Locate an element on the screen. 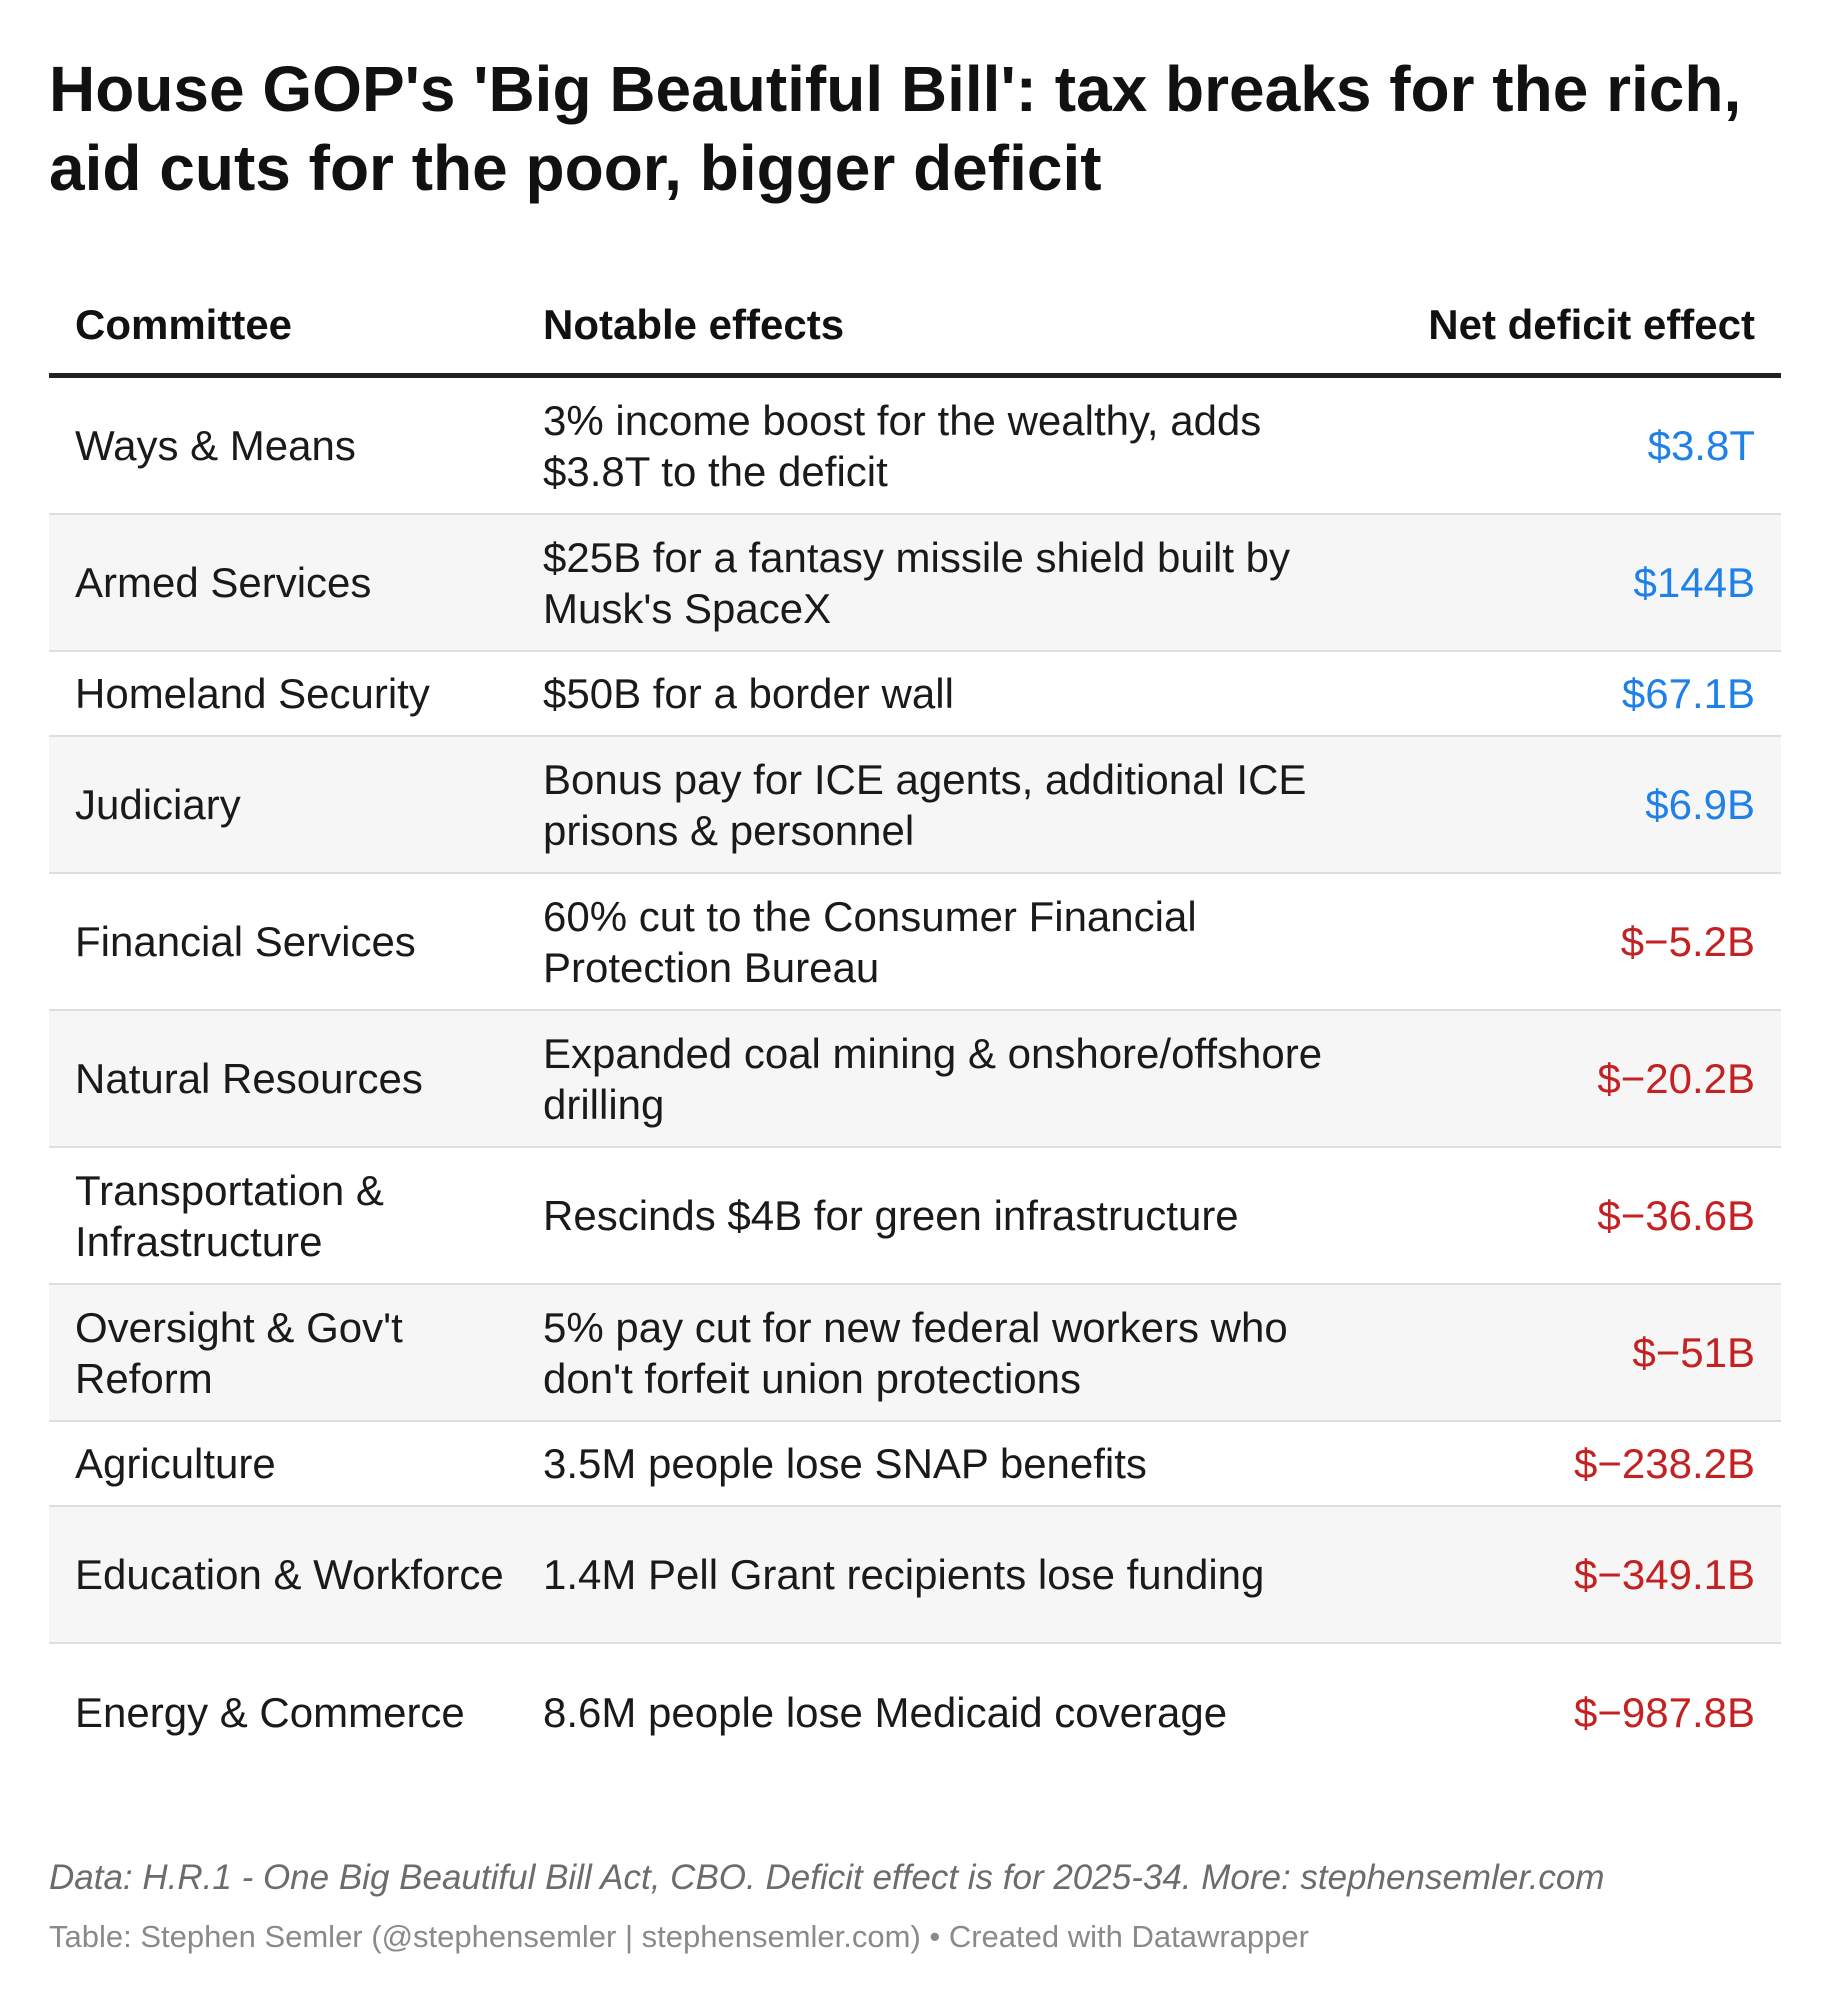 Image resolution: width=1821 pixels, height=2000 pixels. deficit-value: $3.8T is located at coordinates (1701, 445).